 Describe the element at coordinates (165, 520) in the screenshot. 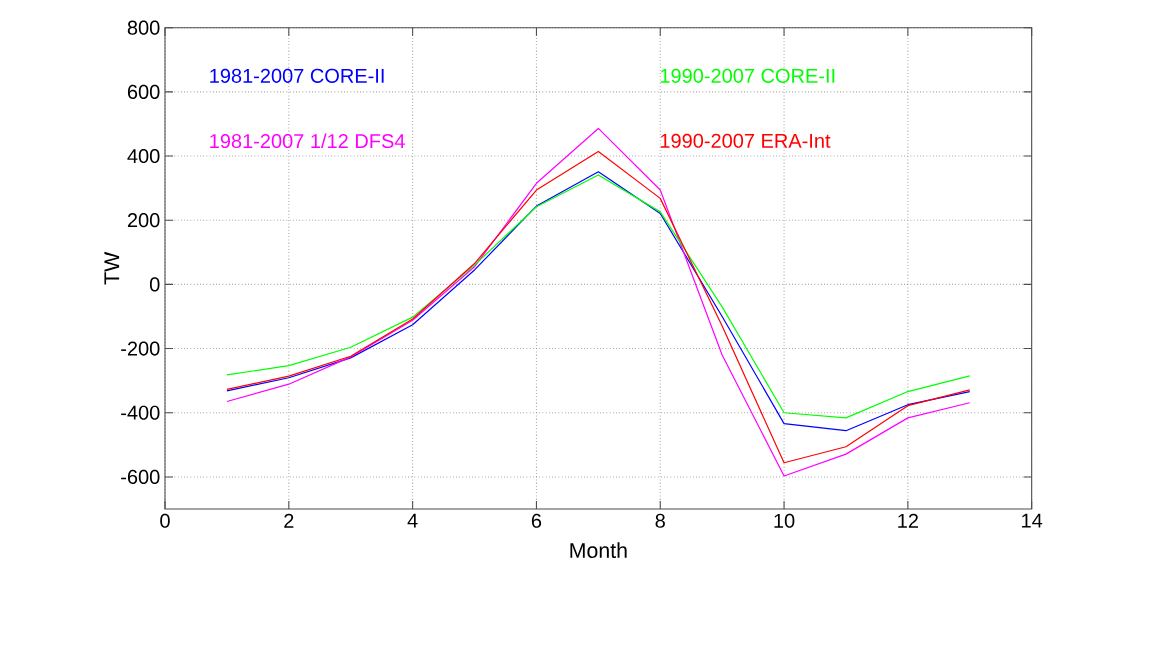

I see `x-tick-label: 0` at that location.